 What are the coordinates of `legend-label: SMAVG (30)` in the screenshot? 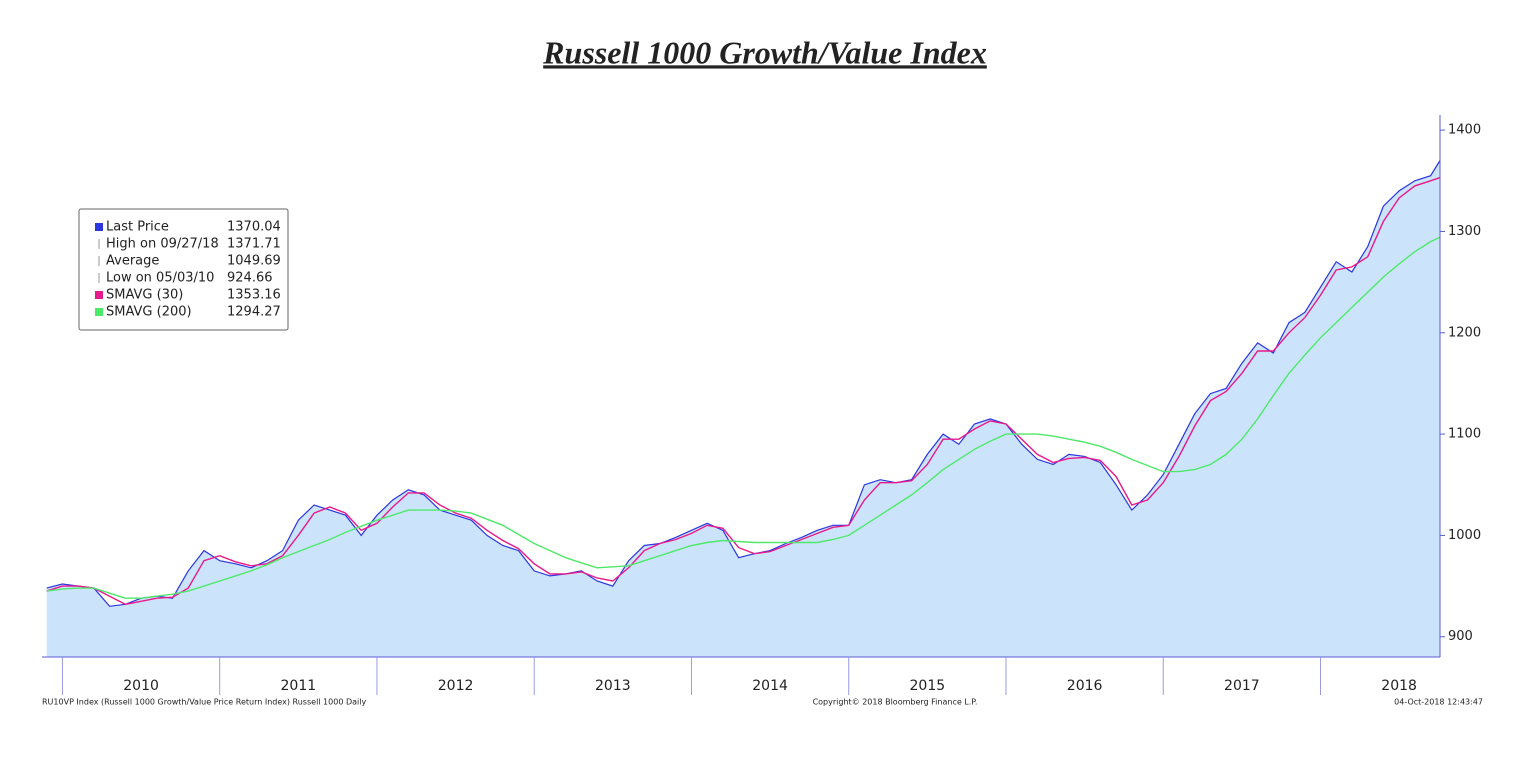 It's located at (144, 295).